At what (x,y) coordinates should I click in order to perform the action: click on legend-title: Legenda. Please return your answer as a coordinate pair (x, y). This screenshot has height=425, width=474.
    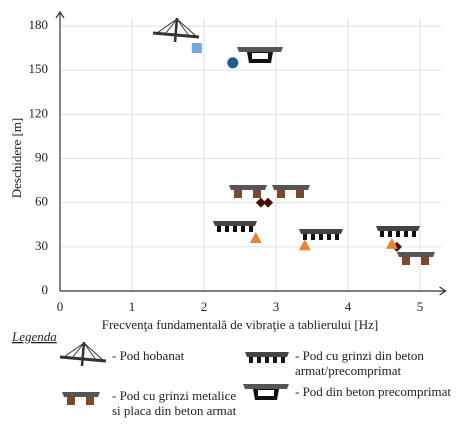
    Looking at the image, I should click on (34, 336).